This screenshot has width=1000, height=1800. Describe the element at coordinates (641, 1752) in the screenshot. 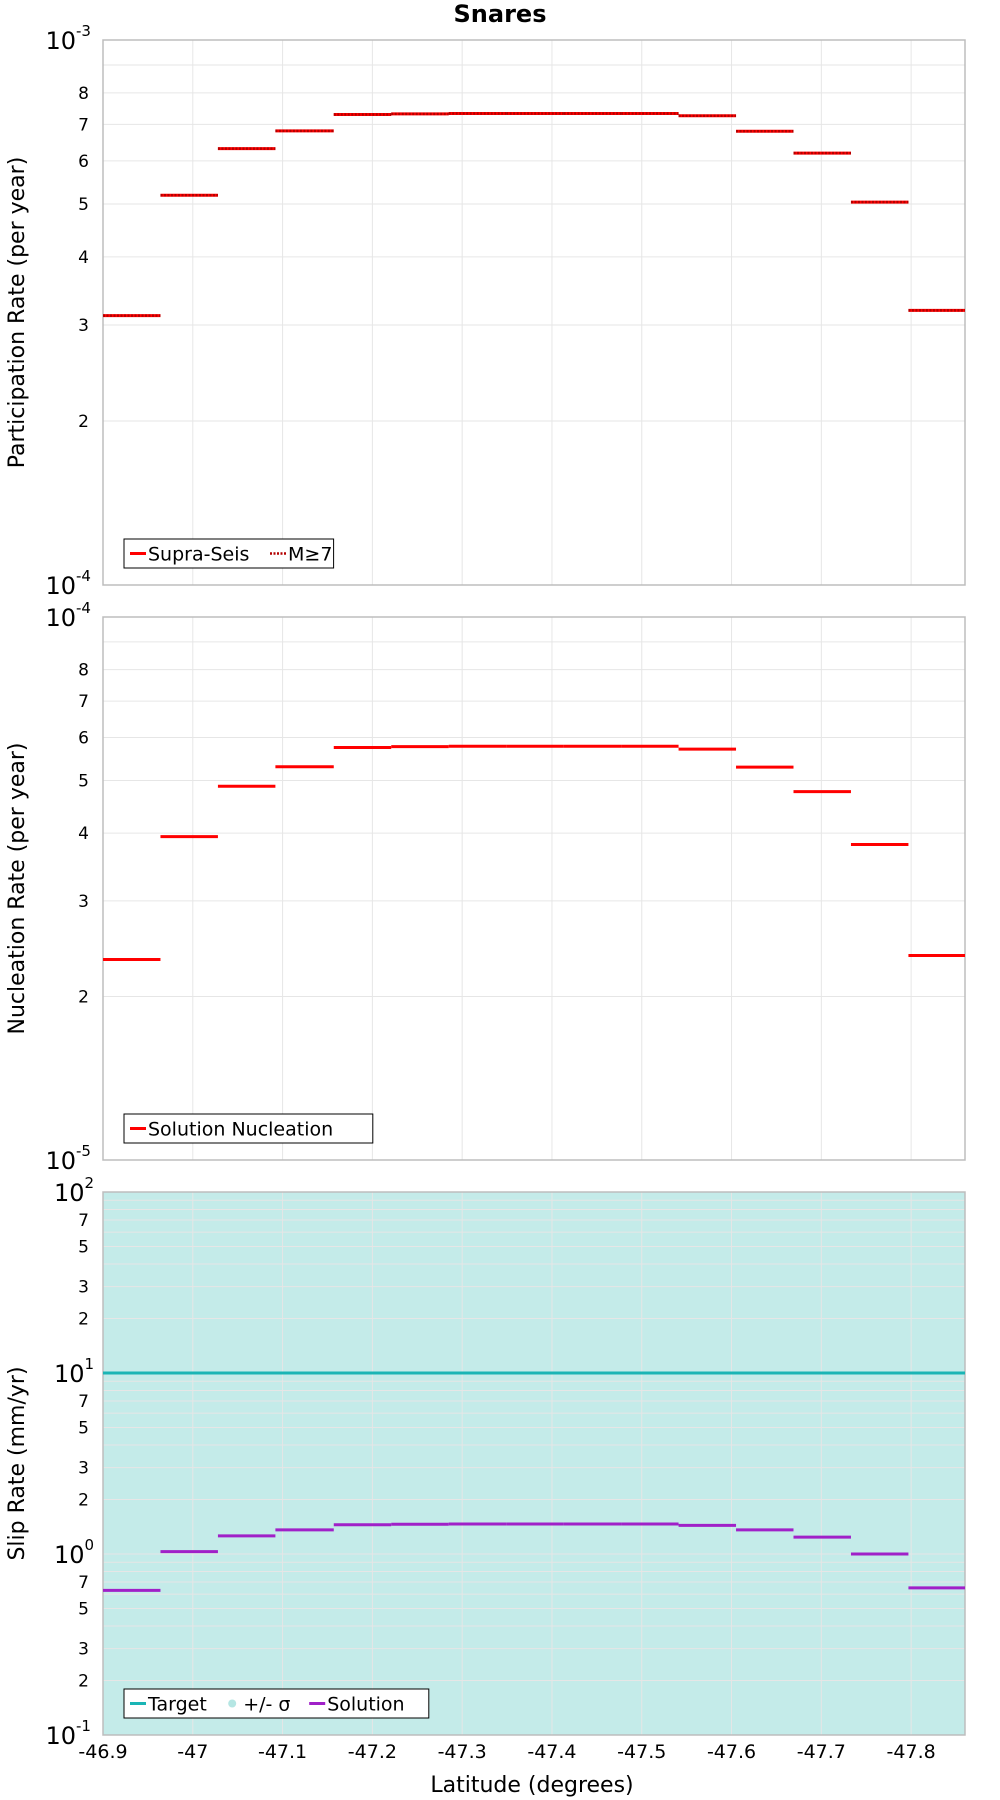

I see `x-tick-label: -47.5` at that location.